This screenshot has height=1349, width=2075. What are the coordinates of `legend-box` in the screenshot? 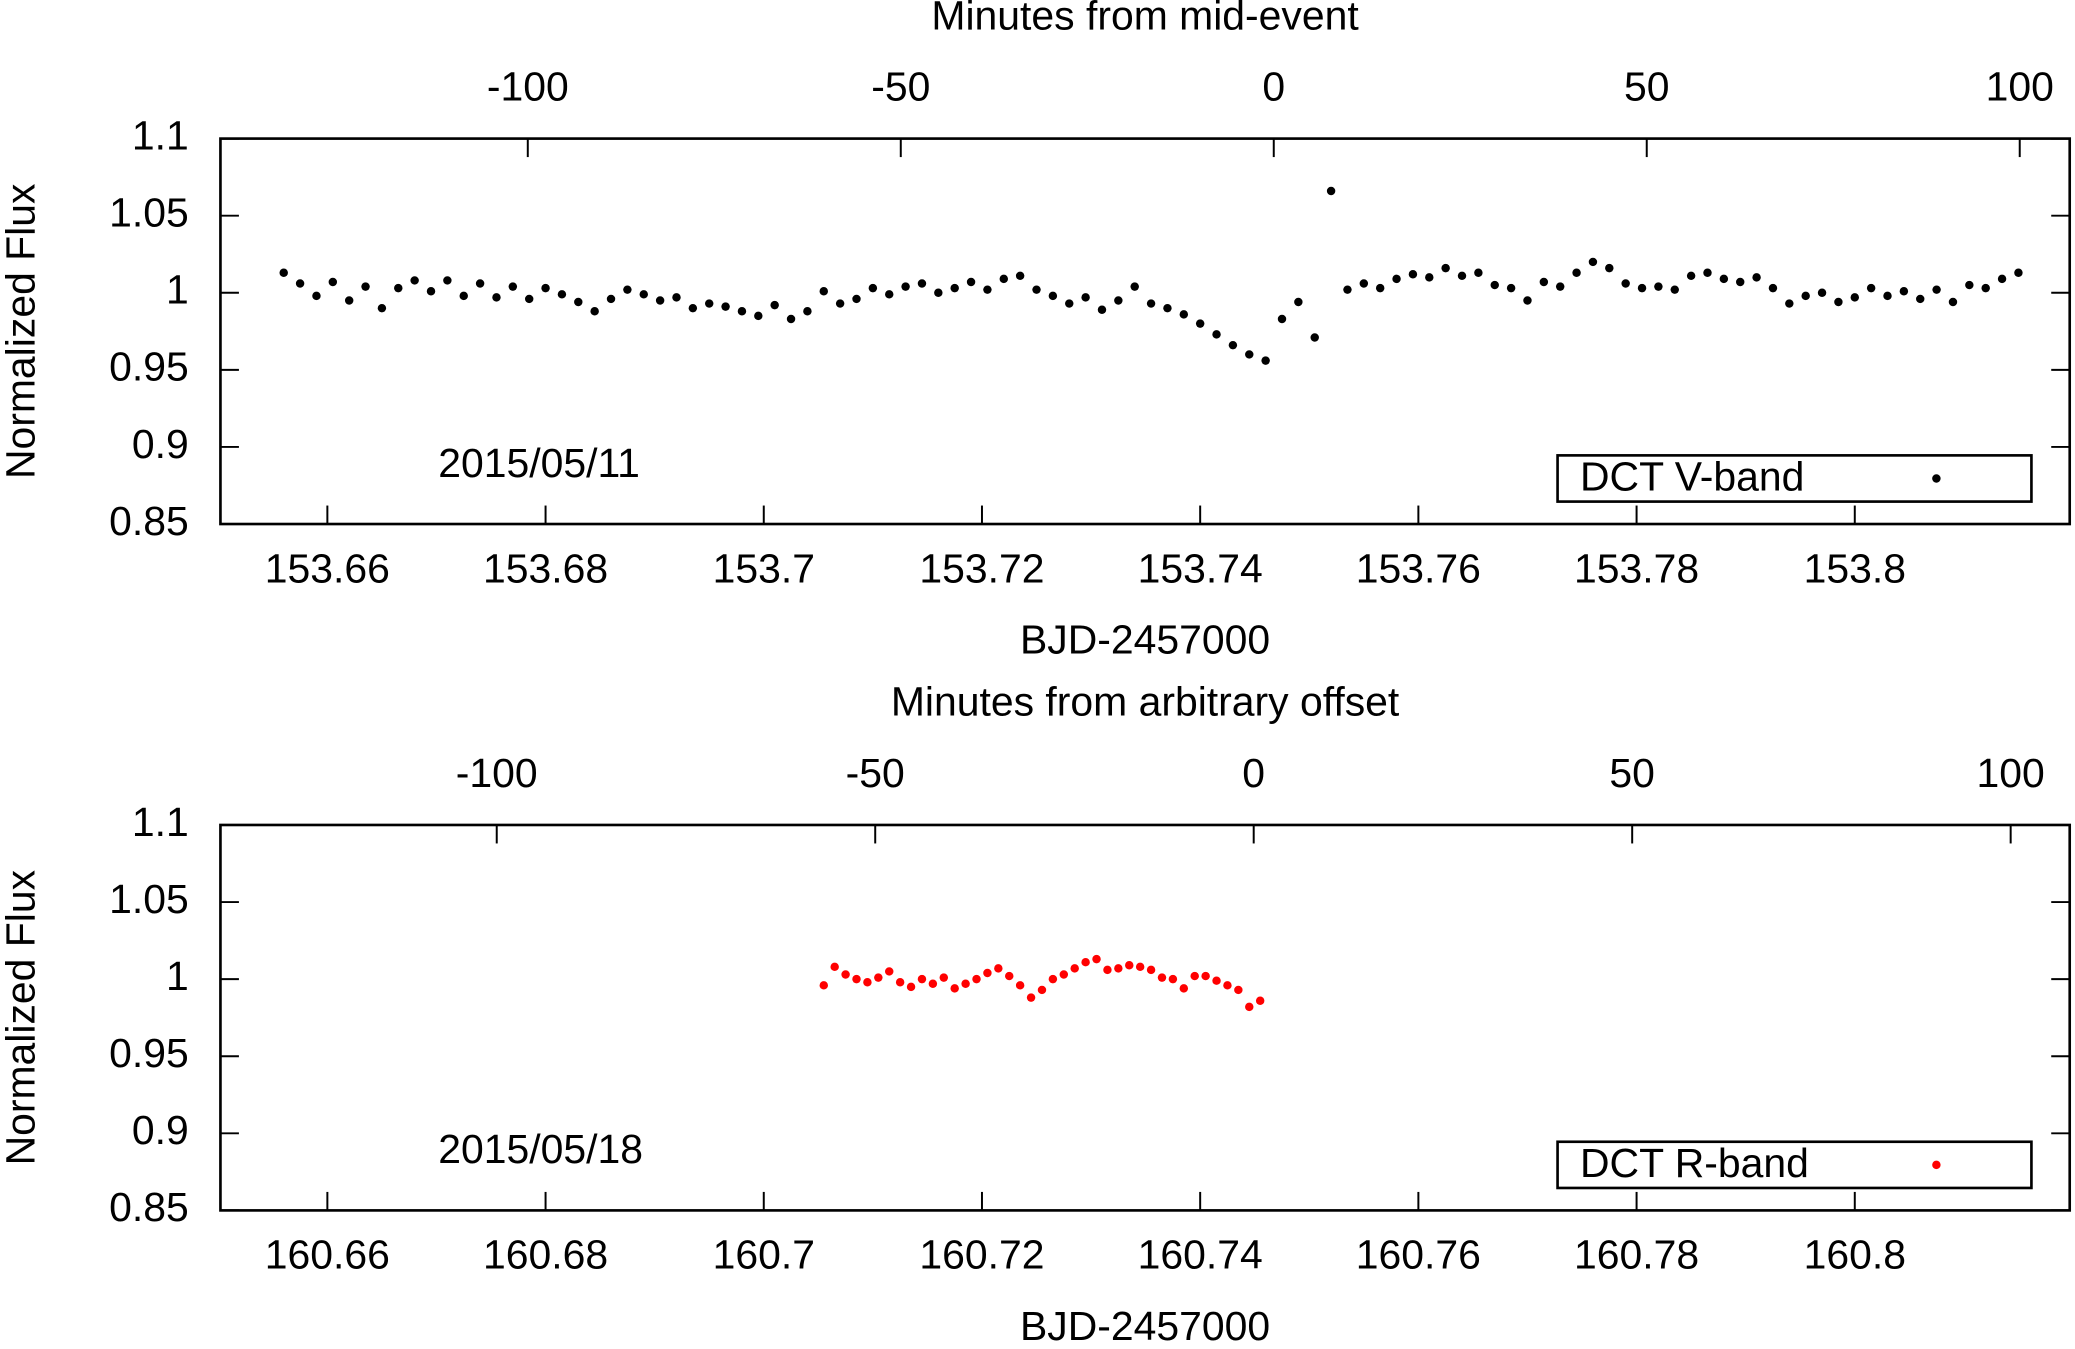 It's located at (1794, 1165).